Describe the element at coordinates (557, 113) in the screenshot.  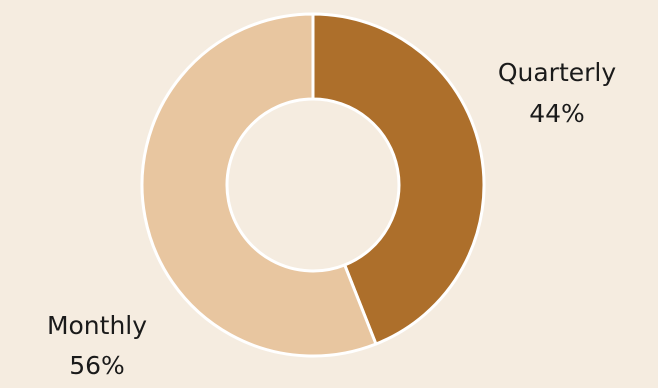
I see `quarterly-percent-label: 44%` at that location.